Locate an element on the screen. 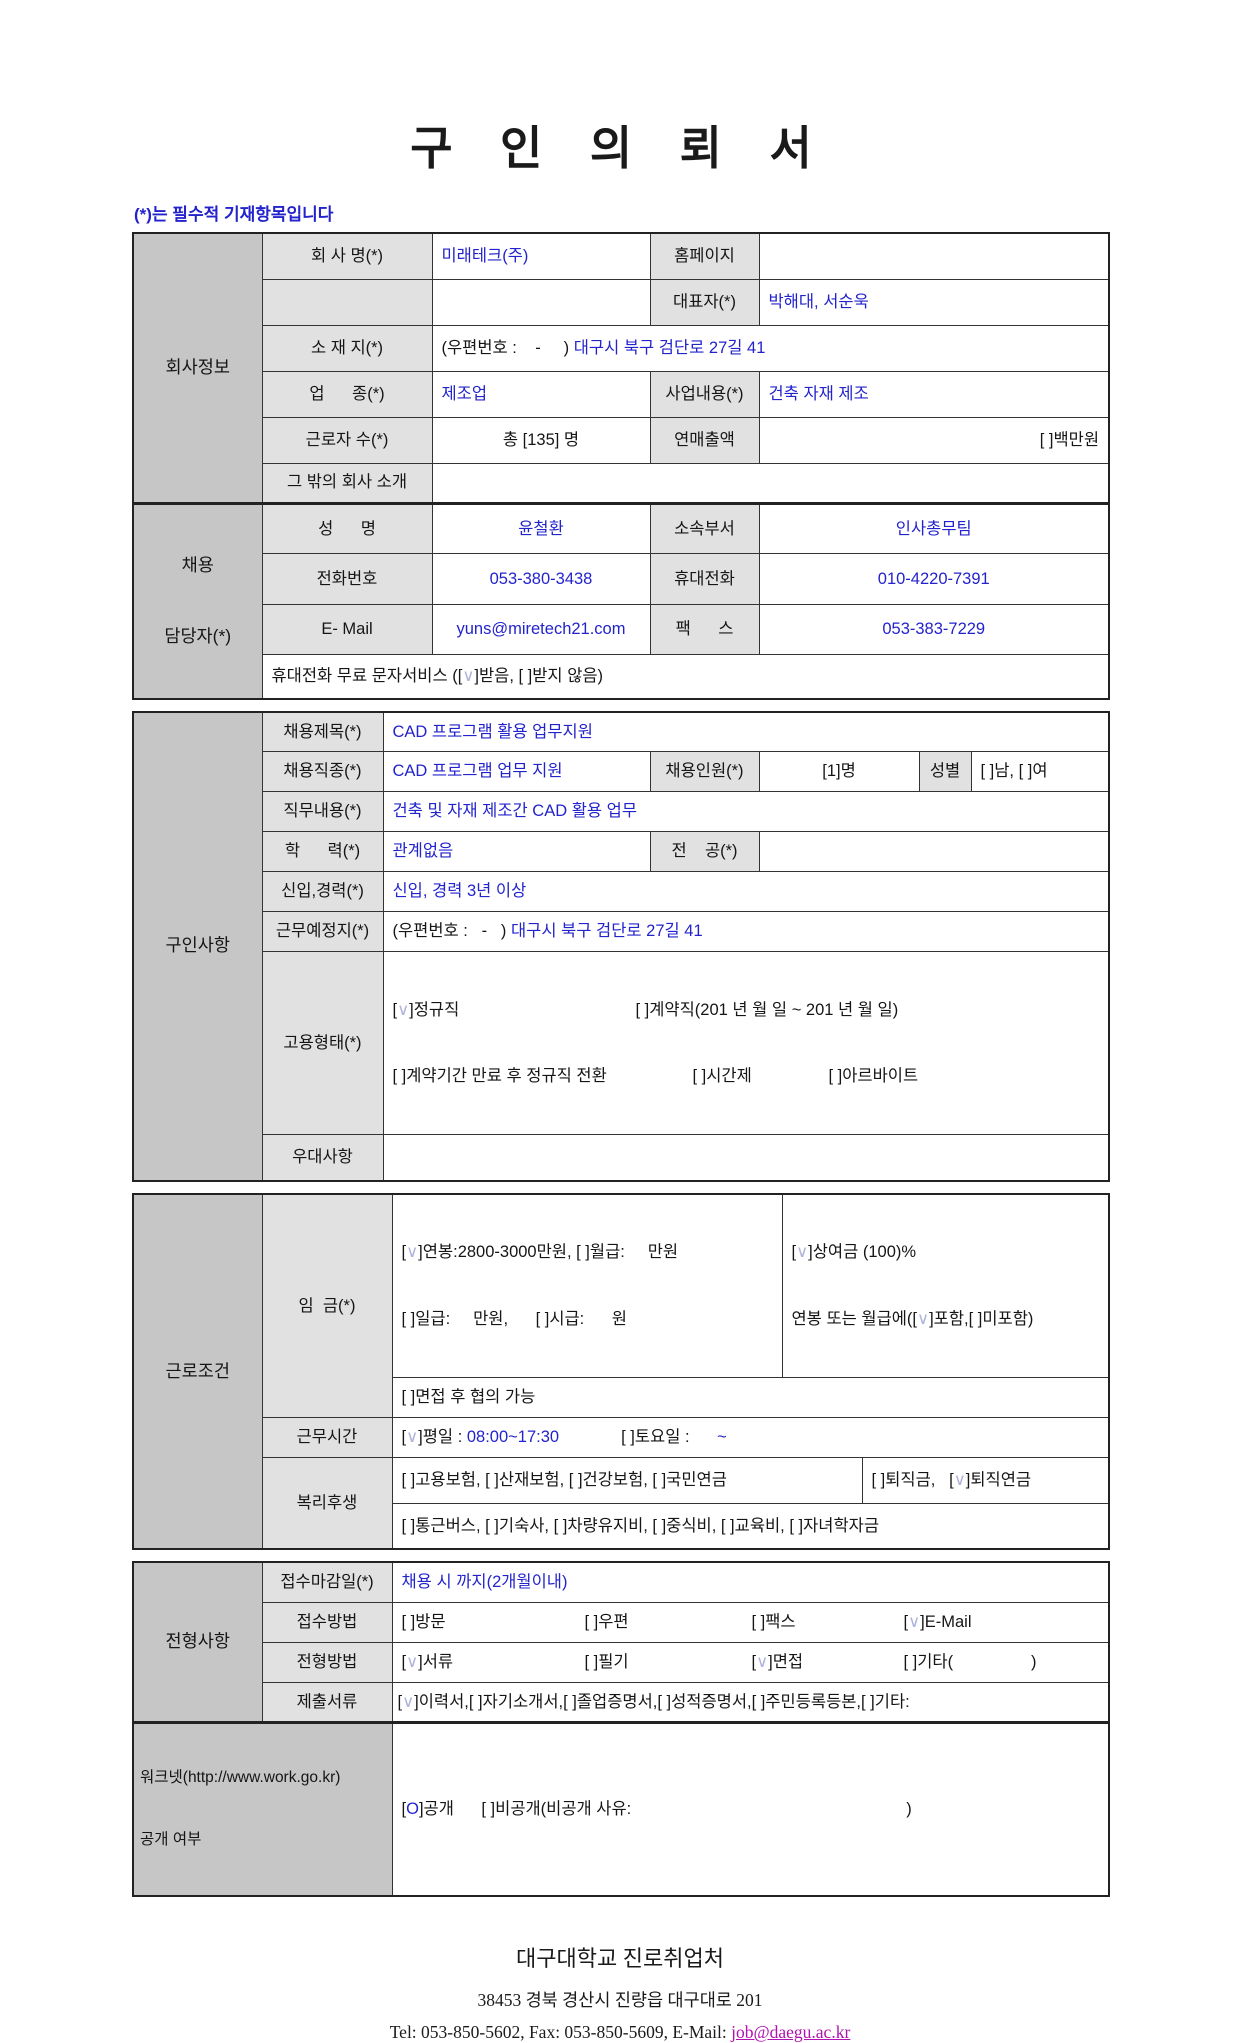 The width and height of the screenshot is (1240, 2043). career-value: 신입, 경력 3년 이상 is located at coordinates (746, 891).